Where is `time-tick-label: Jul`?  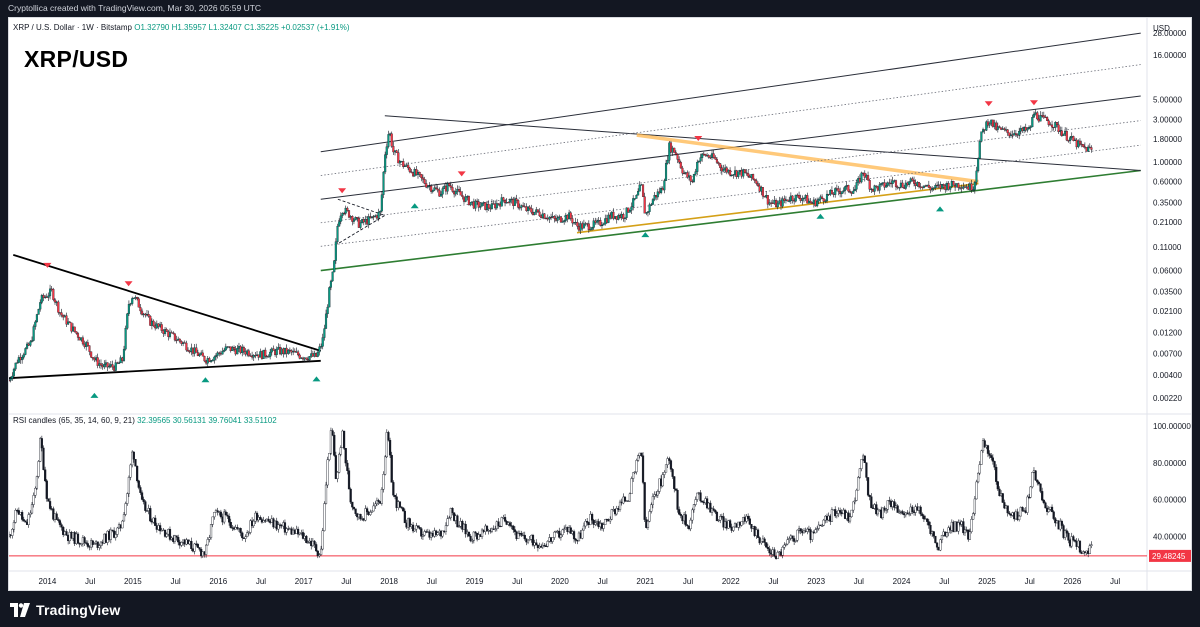 time-tick-label: Jul is located at coordinates (90, 581).